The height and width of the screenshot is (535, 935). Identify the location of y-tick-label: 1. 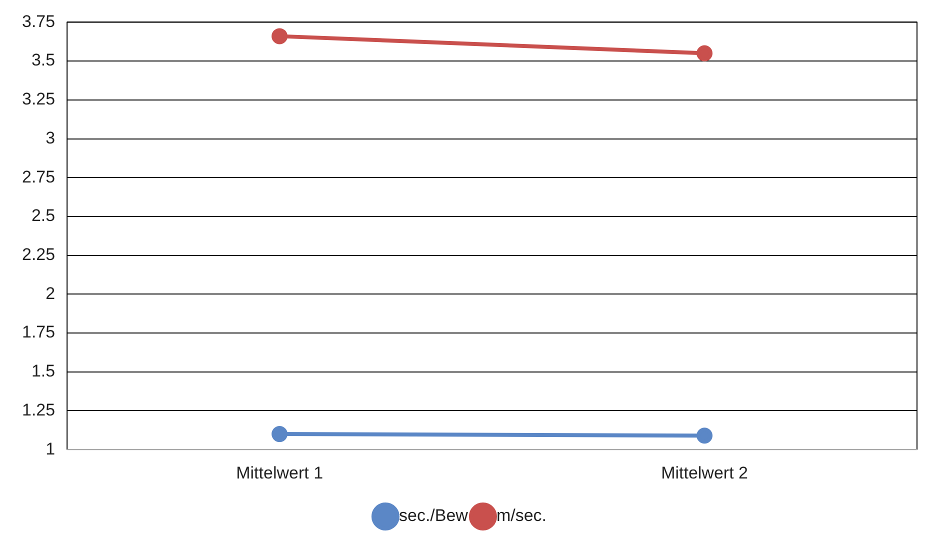
(51, 448).